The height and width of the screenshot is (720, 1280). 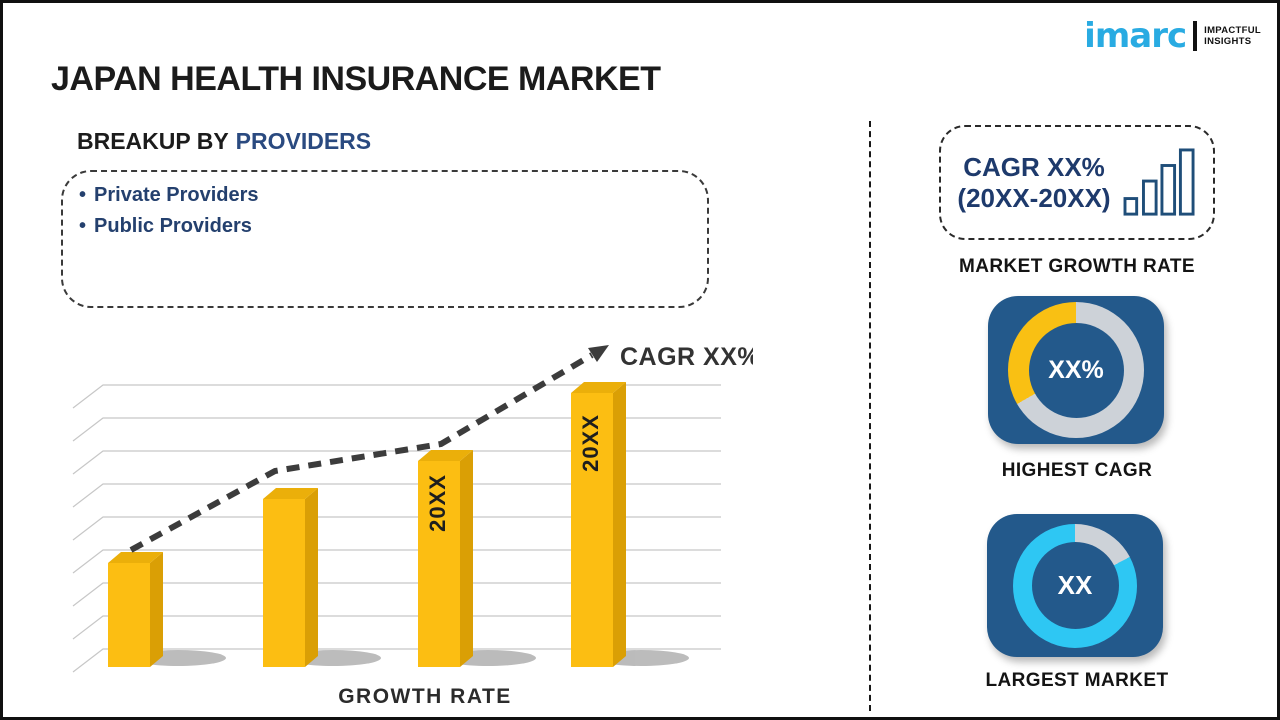 I want to click on highest-cagr-value: XX%, so click(x=1076, y=370).